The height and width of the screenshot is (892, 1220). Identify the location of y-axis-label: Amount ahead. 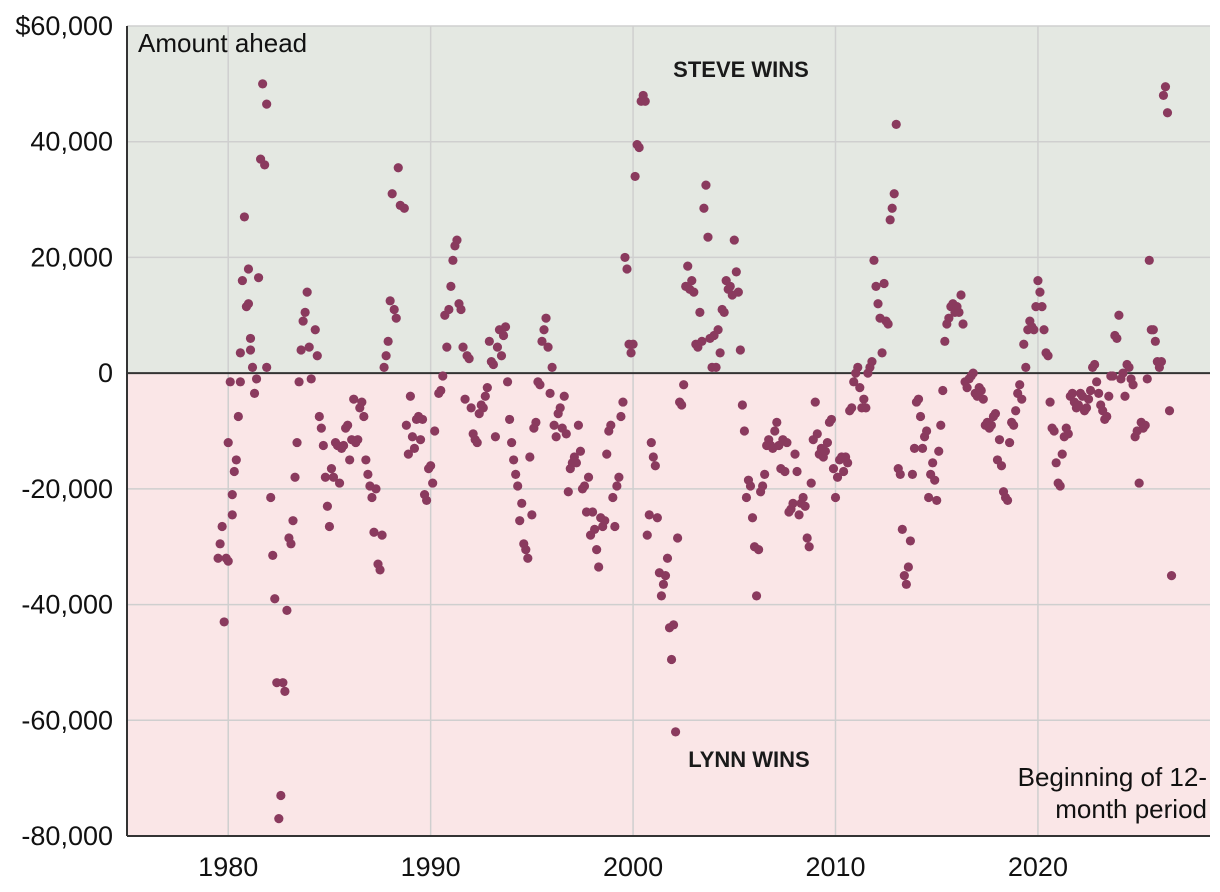
(222, 43).